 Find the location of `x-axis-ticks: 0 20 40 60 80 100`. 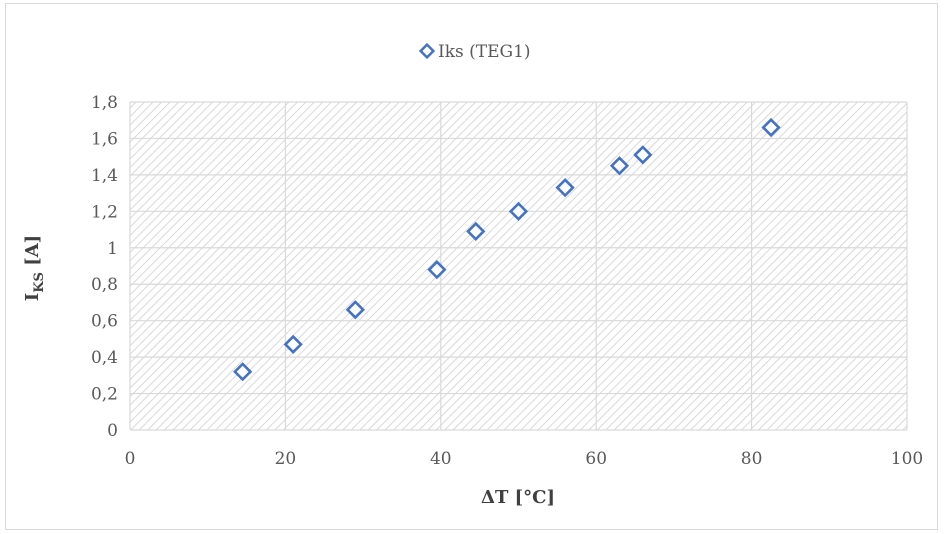

x-axis-ticks: 0 20 40 60 80 100 is located at coordinates (524, 459).